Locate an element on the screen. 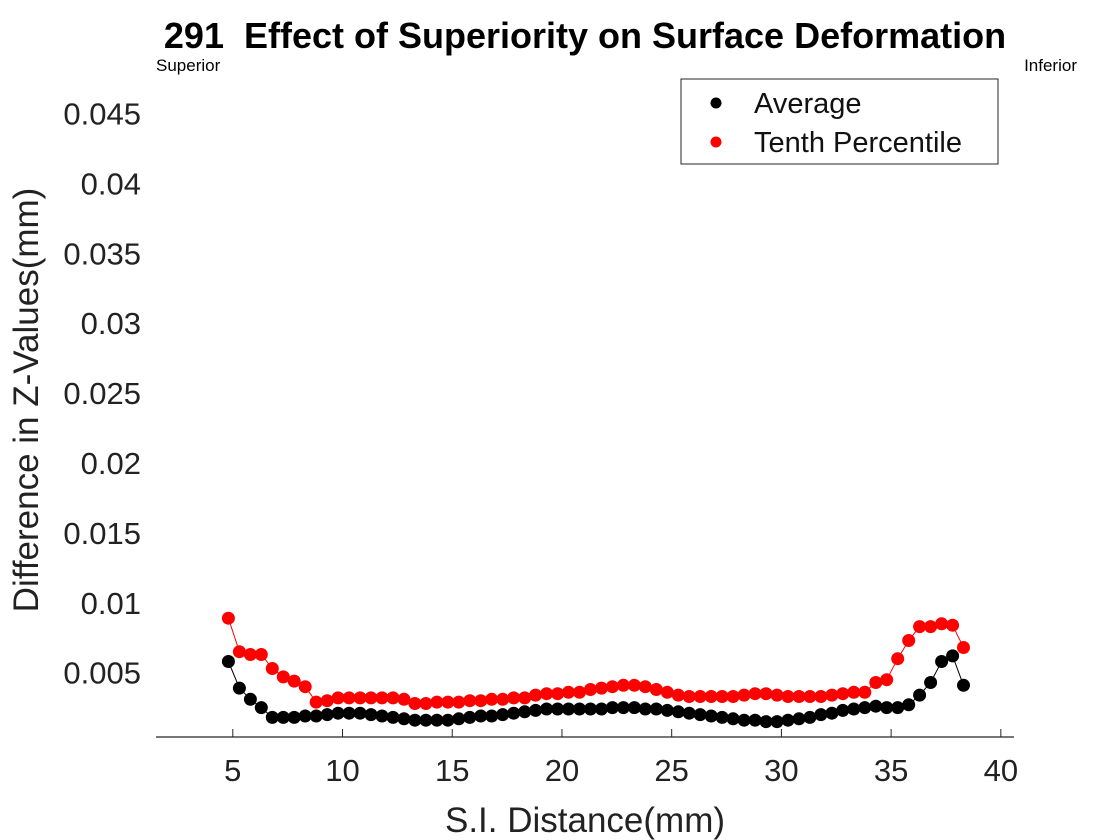  x-tick-label: 30 is located at coordinates (781, 770).